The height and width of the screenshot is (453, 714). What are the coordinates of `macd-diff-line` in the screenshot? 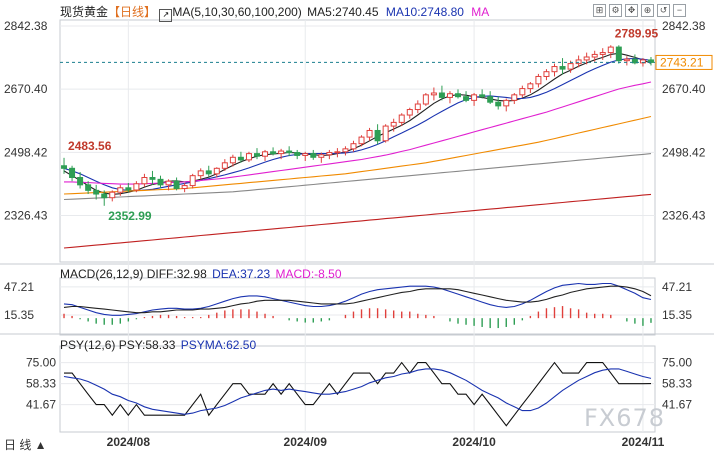 It's located at (357, 299).